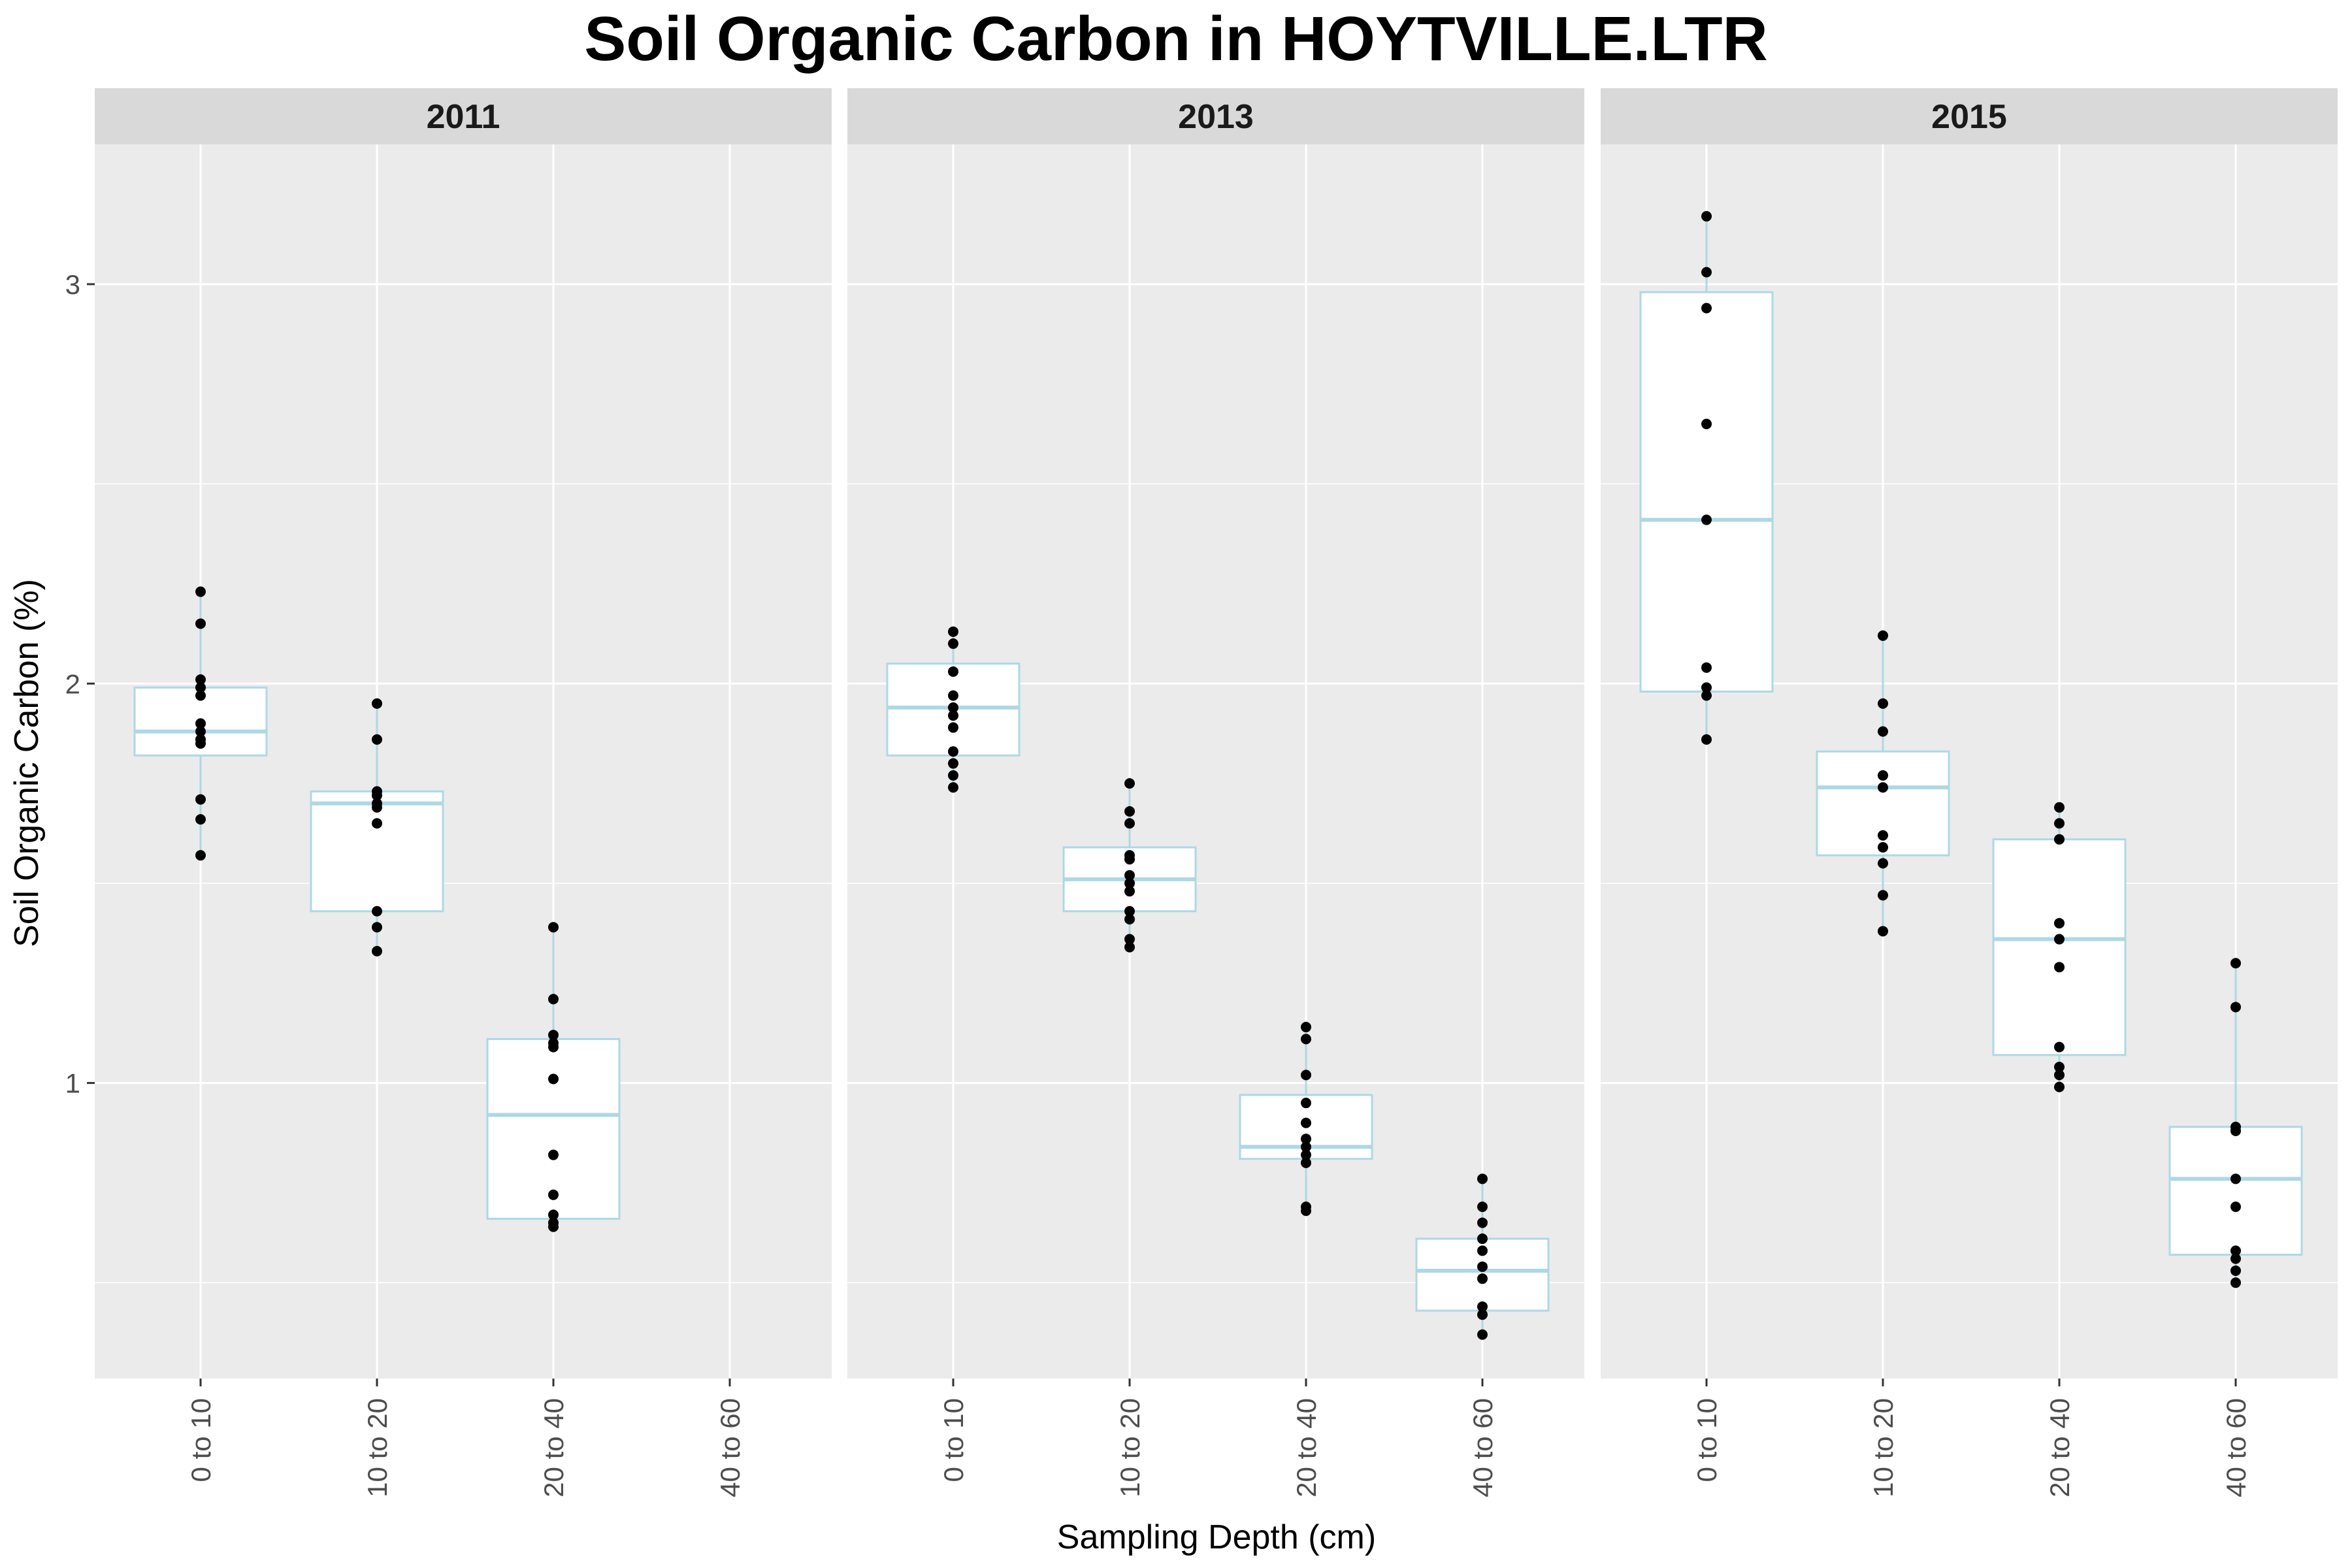 The image size is (2352, 1568). I want to click on facet-strip-label: 2013, so click(1216, 117).